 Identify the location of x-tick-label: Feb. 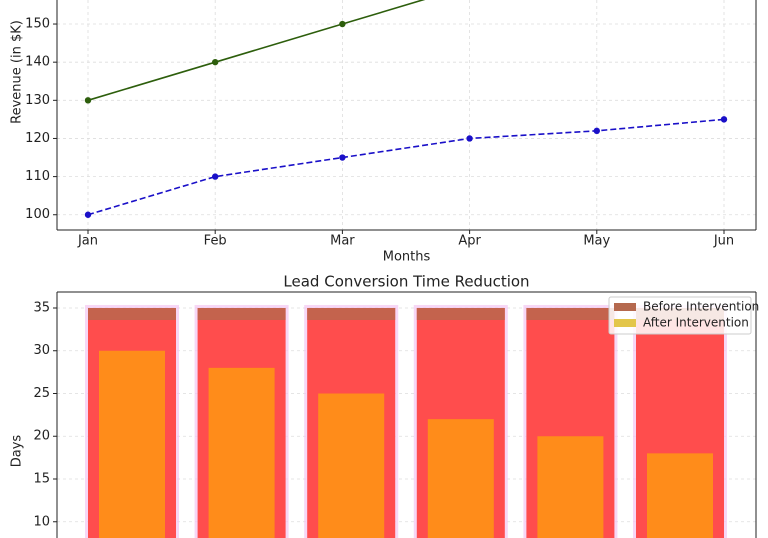
(215, 241).